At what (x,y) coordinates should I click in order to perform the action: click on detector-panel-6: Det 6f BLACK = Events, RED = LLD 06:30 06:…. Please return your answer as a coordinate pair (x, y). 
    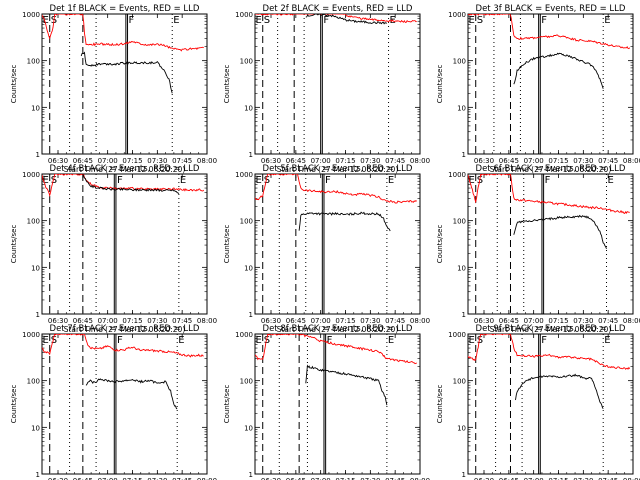
    Looking at the image, I should click on (538, 249).